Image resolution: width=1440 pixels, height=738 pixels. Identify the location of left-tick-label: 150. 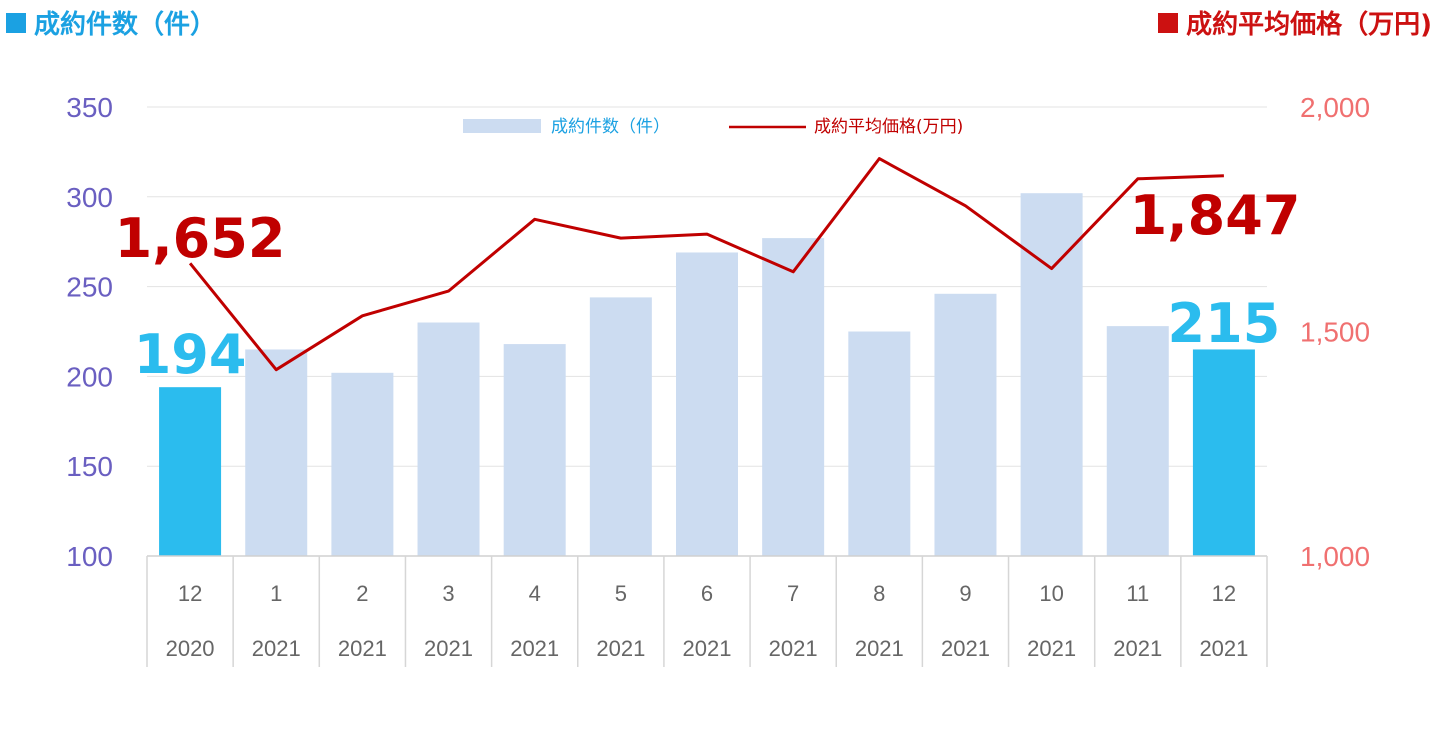
(89, 466).